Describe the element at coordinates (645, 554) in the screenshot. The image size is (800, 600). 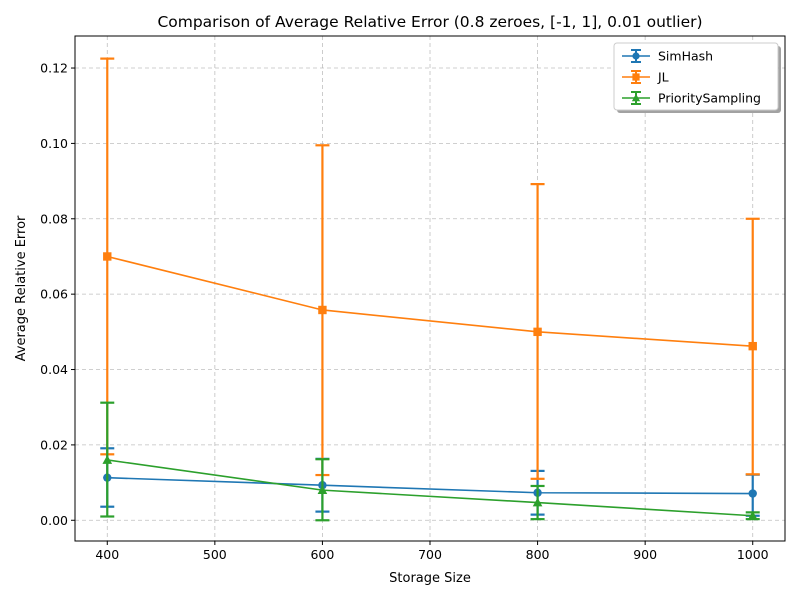
I see `x-tick-label: 900` at that location.